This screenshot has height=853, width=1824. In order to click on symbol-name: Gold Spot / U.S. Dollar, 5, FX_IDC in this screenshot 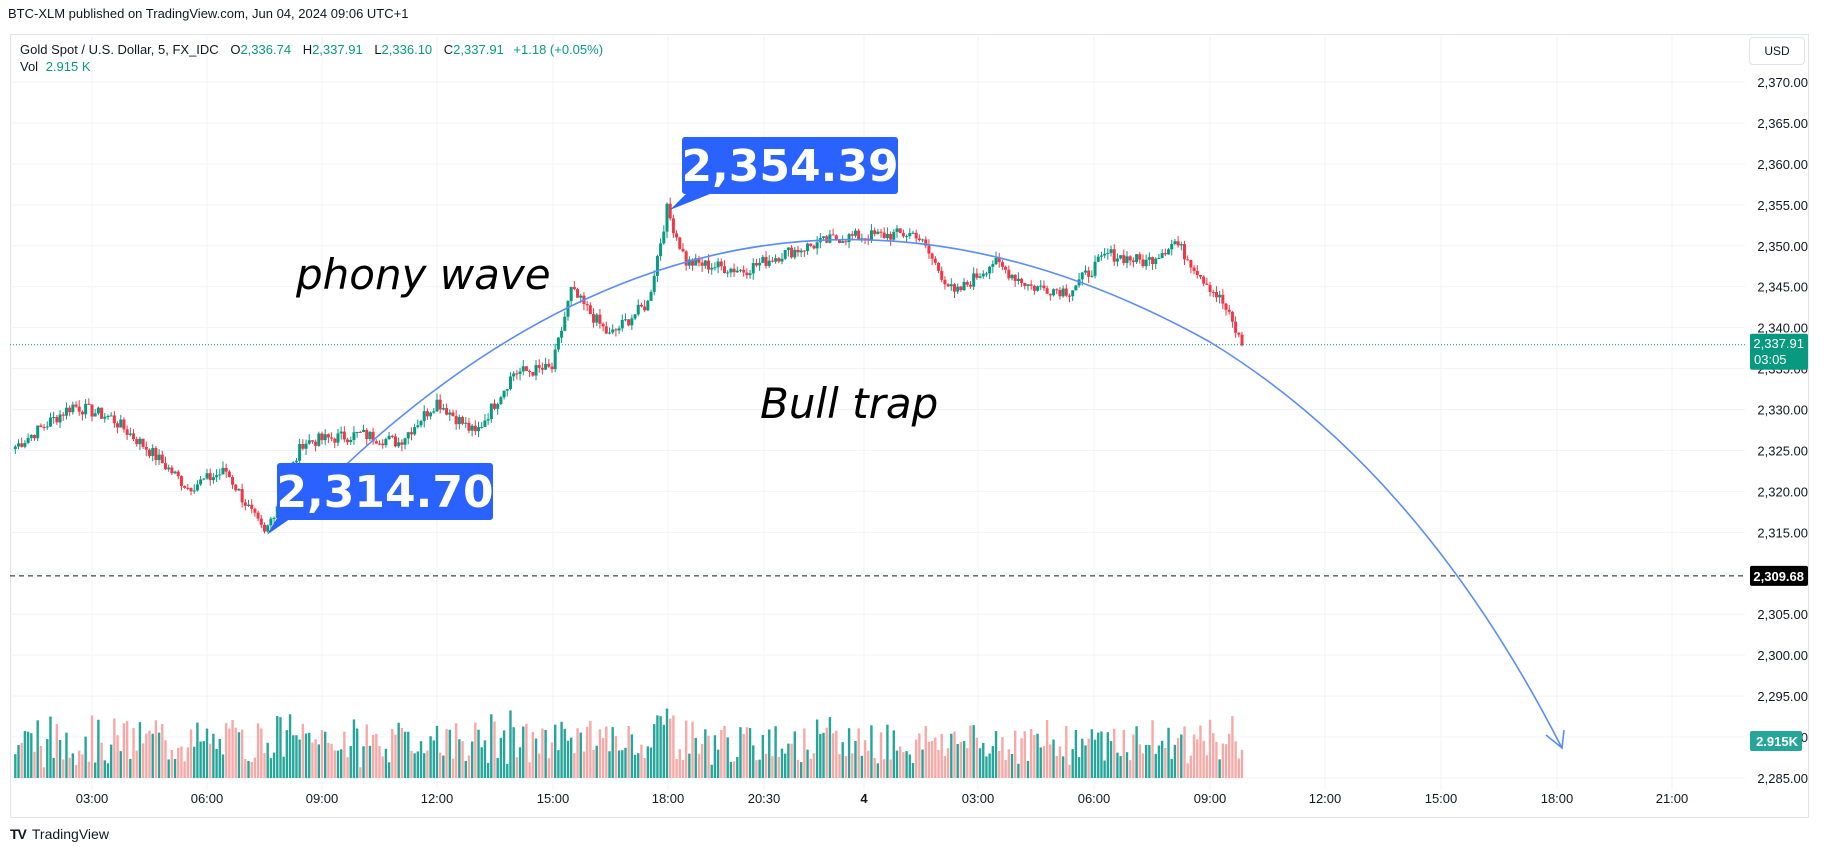, I will do `click(119, 49)`.